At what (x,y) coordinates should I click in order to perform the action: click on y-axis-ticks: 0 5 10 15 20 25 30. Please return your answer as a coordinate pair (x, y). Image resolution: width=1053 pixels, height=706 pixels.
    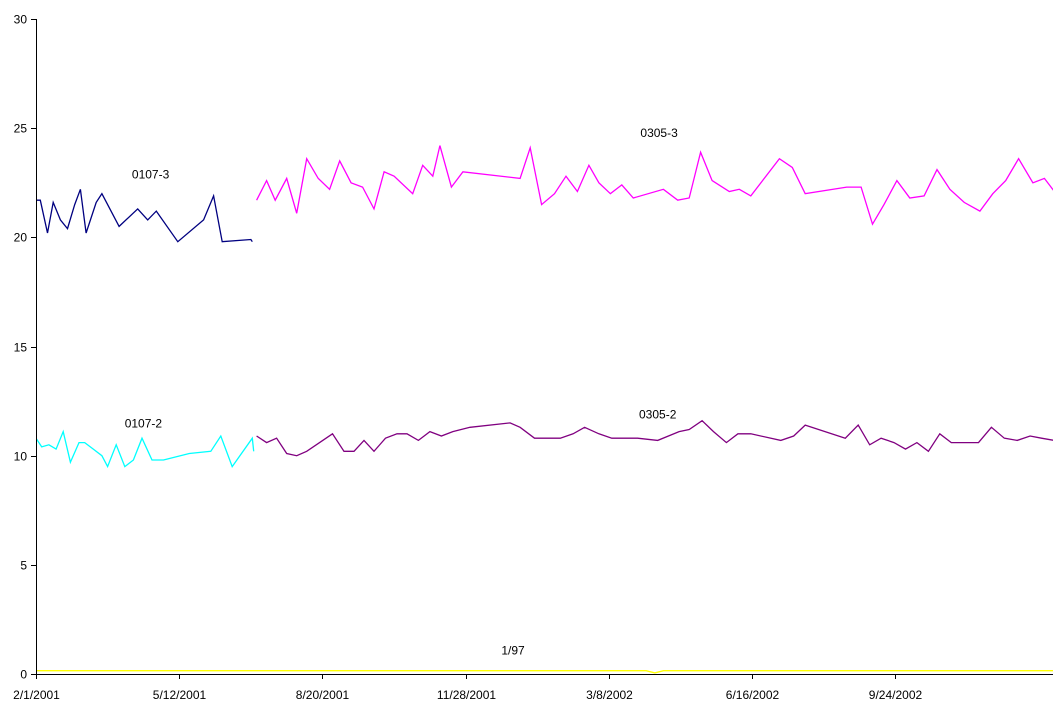
    Looking at the image, I should click on (25, 347).